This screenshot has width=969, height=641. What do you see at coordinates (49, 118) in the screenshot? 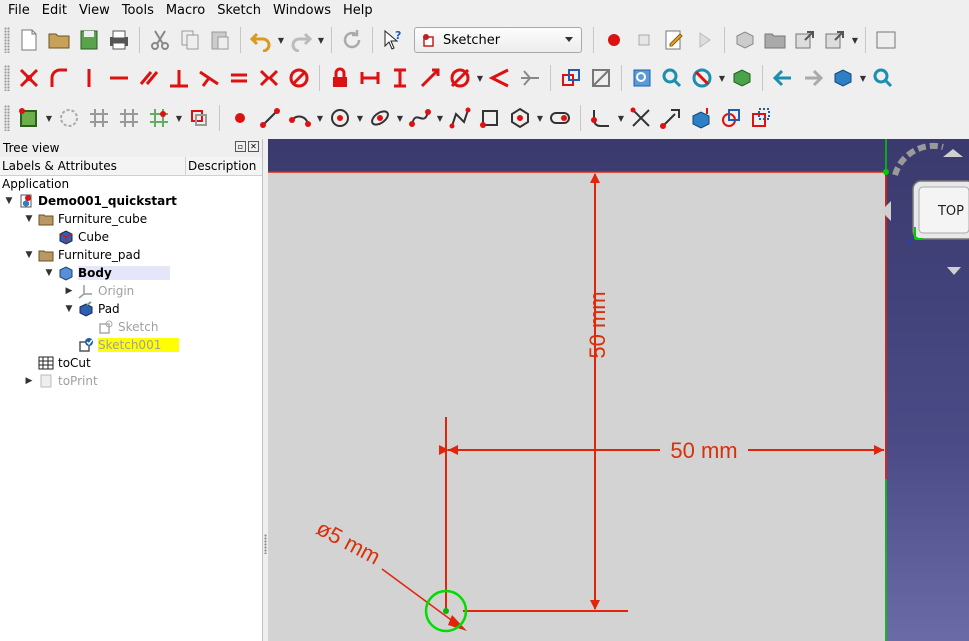
I see `sketch-dropdown: ▼` at bounding box center [49, 118].